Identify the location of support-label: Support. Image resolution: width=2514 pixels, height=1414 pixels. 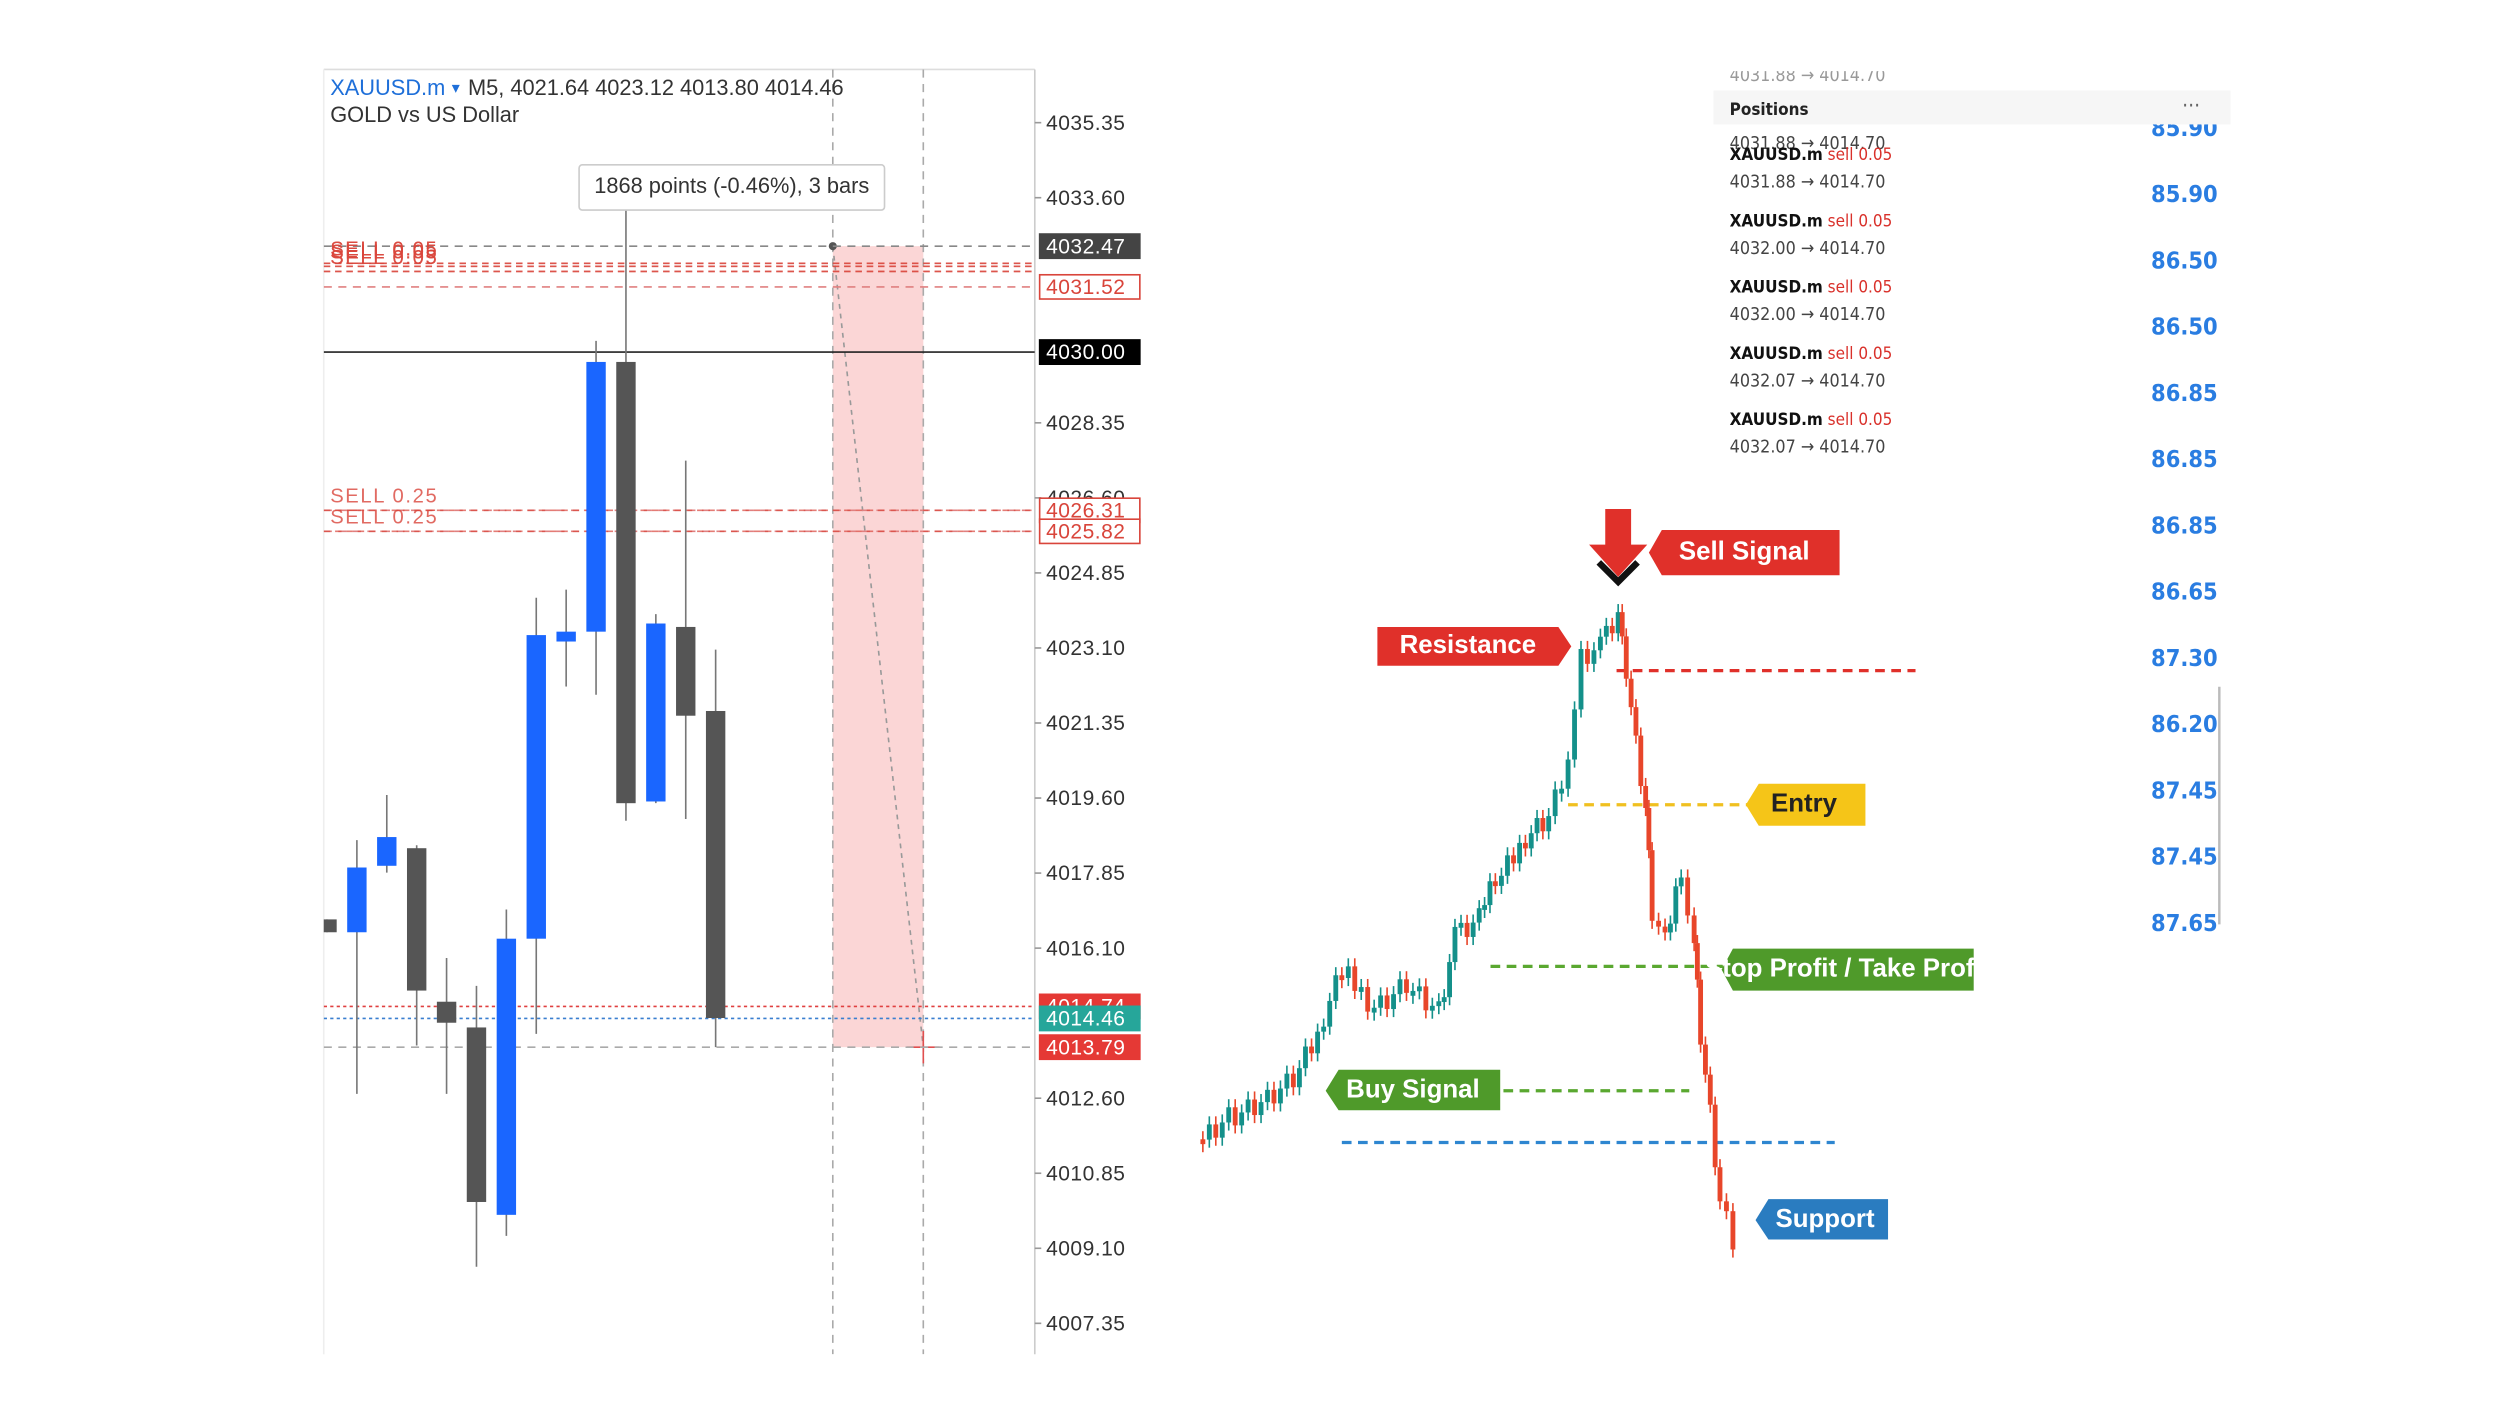
(1825, 1219).